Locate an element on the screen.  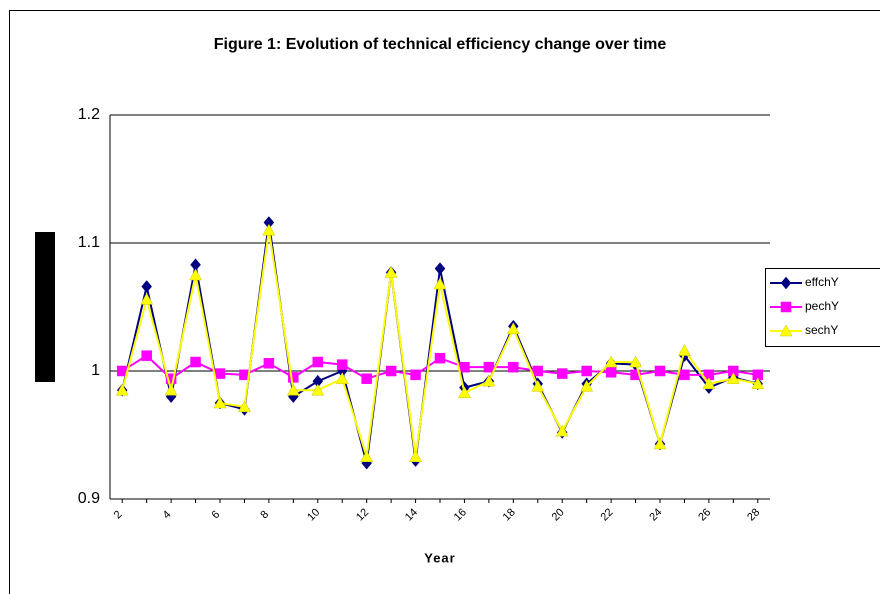
y-tick-label: 1.2 is located at coordinates (89, 114).